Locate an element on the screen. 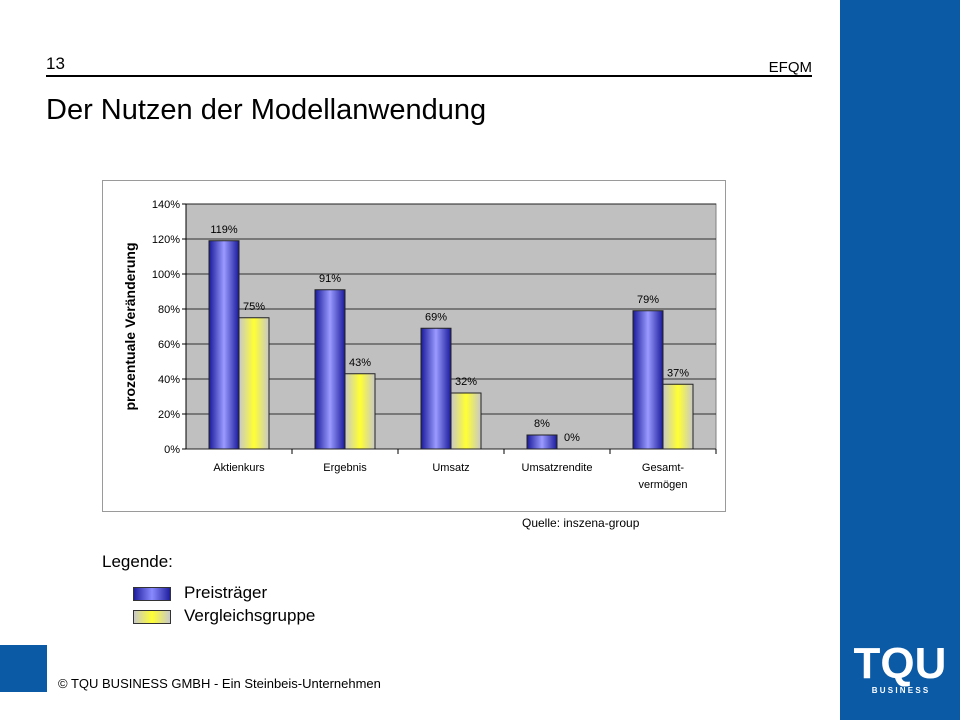 This screenshot has width=960, height=720. x-tick-label: Umsatzrendite is located at coordinates (557, 468).